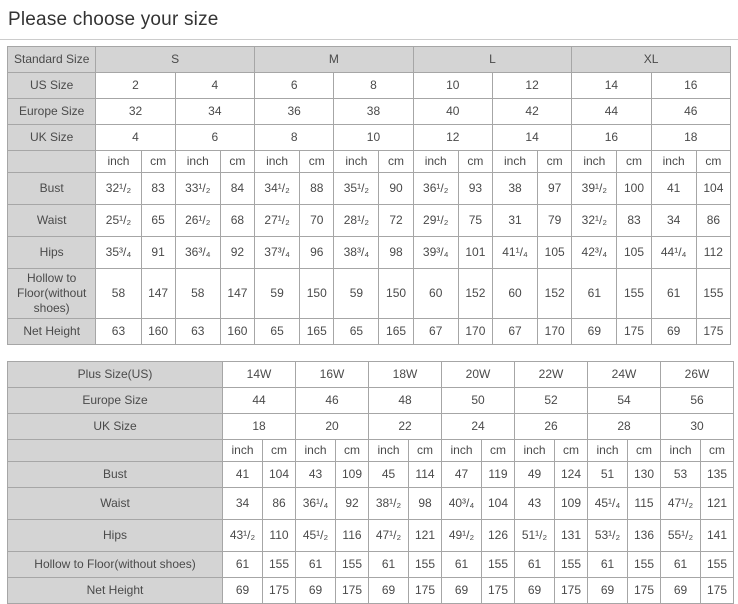 Image resolution: width=738 pixels, height=604 pixels. What do you see at coordinates (115, 426) in the screenshot?
I see `row-label-plus-uk-size: UK Size` at bounding box center [115, 426].